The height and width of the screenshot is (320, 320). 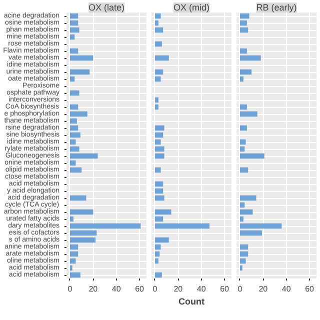 I want to click on chart-title: RB (early), so click(x=276, y=7).